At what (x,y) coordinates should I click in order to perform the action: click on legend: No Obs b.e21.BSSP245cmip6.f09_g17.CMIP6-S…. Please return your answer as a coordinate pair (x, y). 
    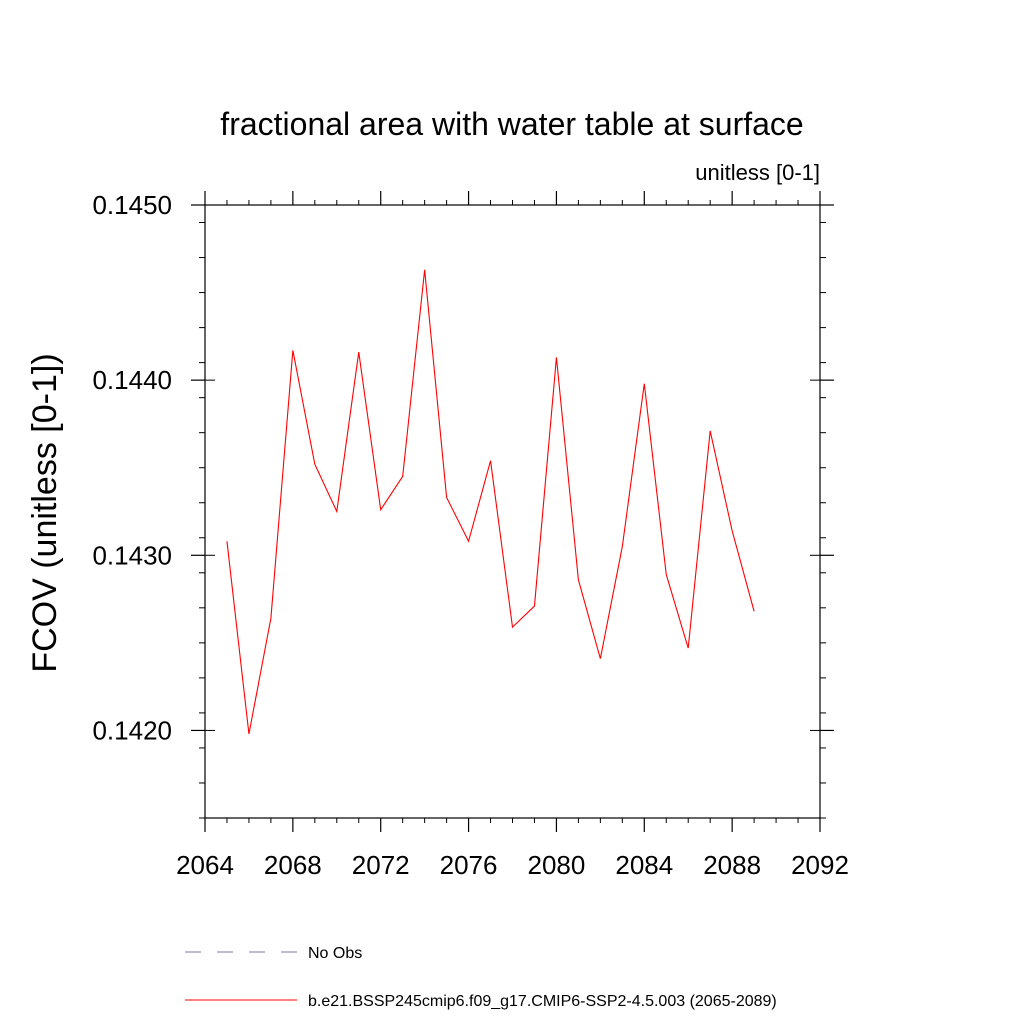
    Looking at the image, I should click on (481, 977).